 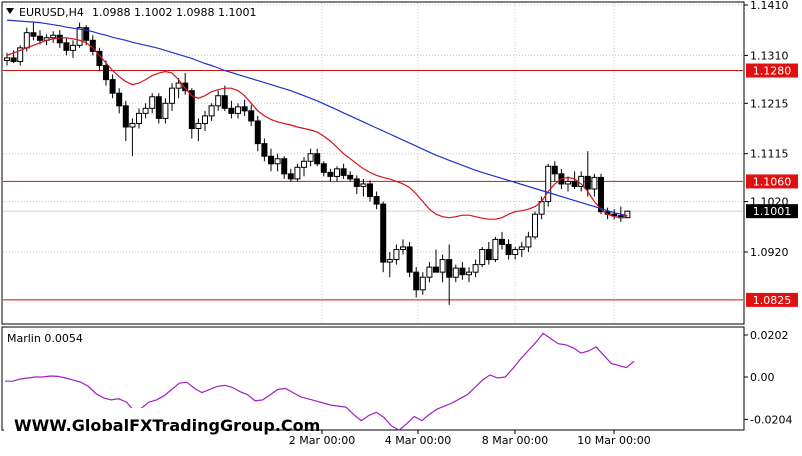 I want to click on level-price-tag, so click(x=772, y=299).